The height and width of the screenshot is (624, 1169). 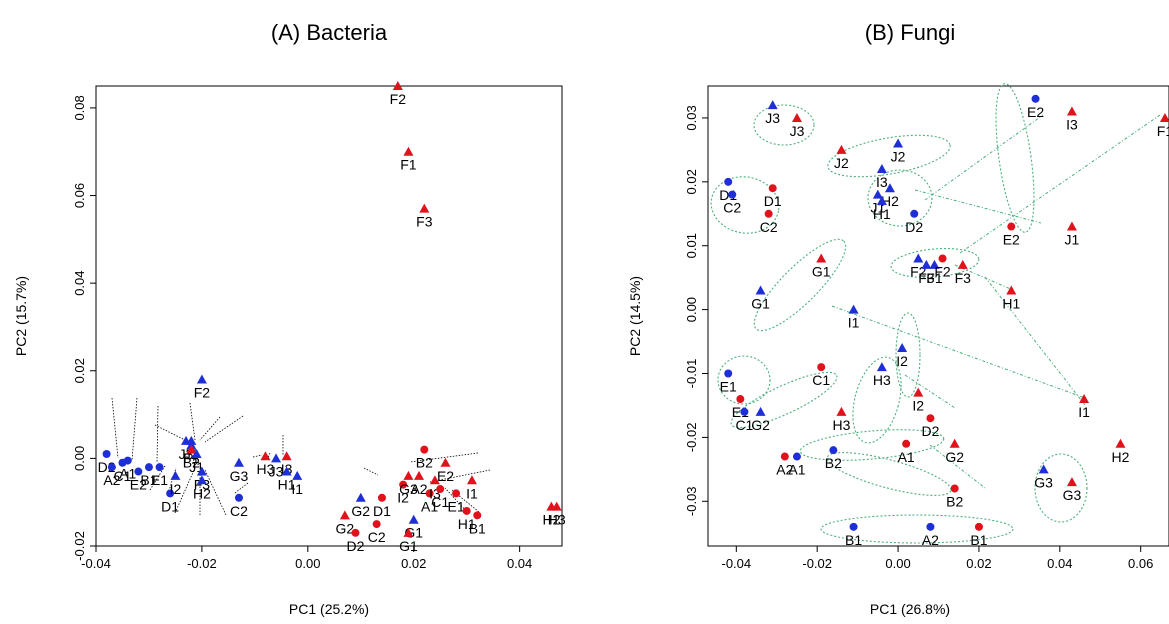 I want to click on point-label: J2, so click(x=841, y=163).